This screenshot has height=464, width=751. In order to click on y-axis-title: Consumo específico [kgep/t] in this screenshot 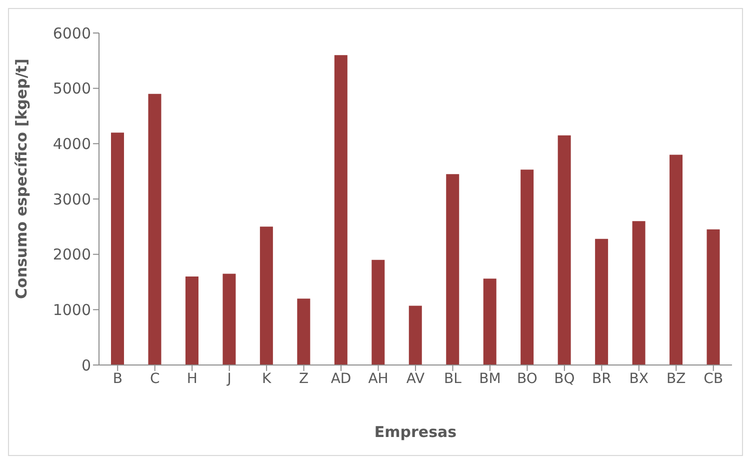, I will do `click(21, 178)`.